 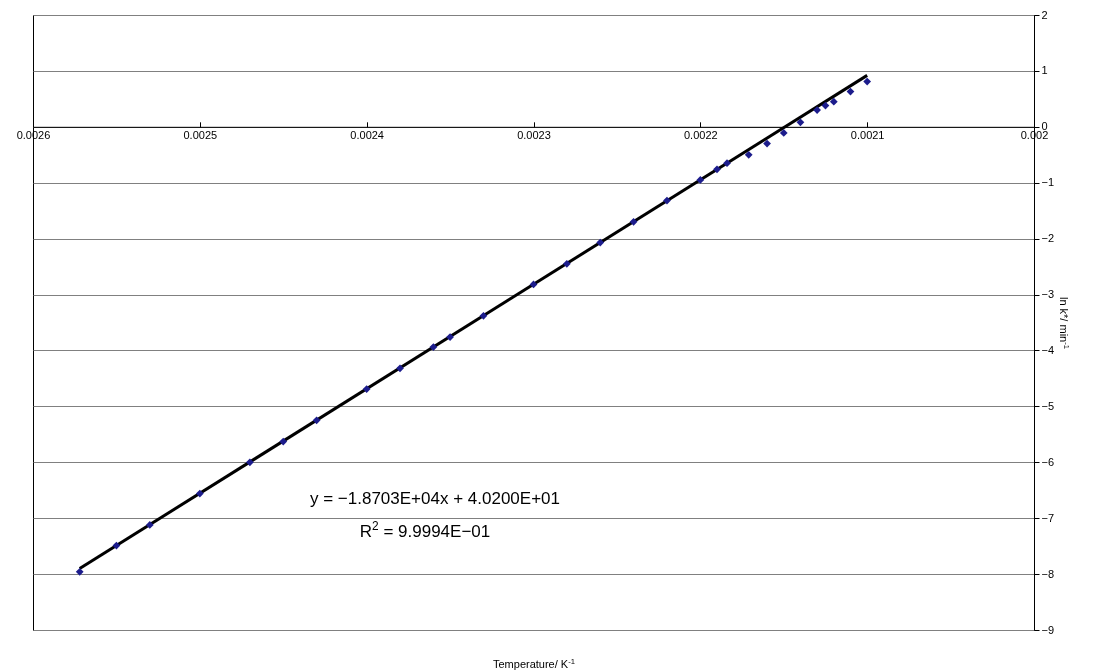 I want to click on y-tick-label: −8, so click(x=1048, y=573).